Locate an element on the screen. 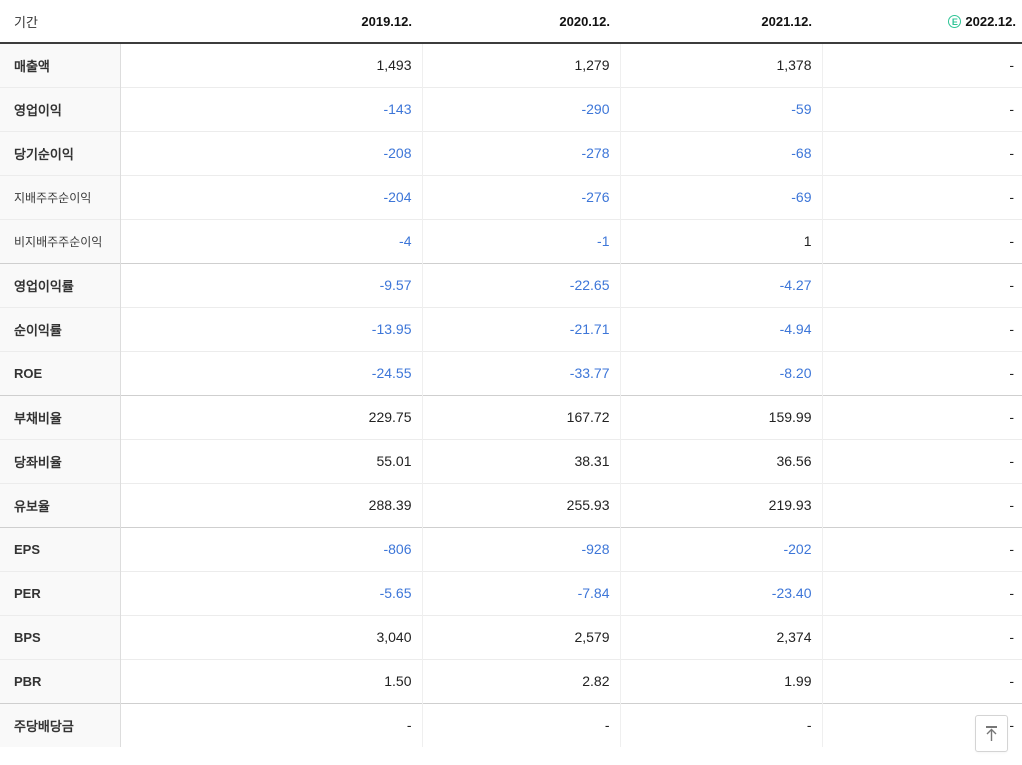 Image resolution: width=1022 pixels, height=765 pixels. cell-value: -204 is located at coordinates (397, 197).